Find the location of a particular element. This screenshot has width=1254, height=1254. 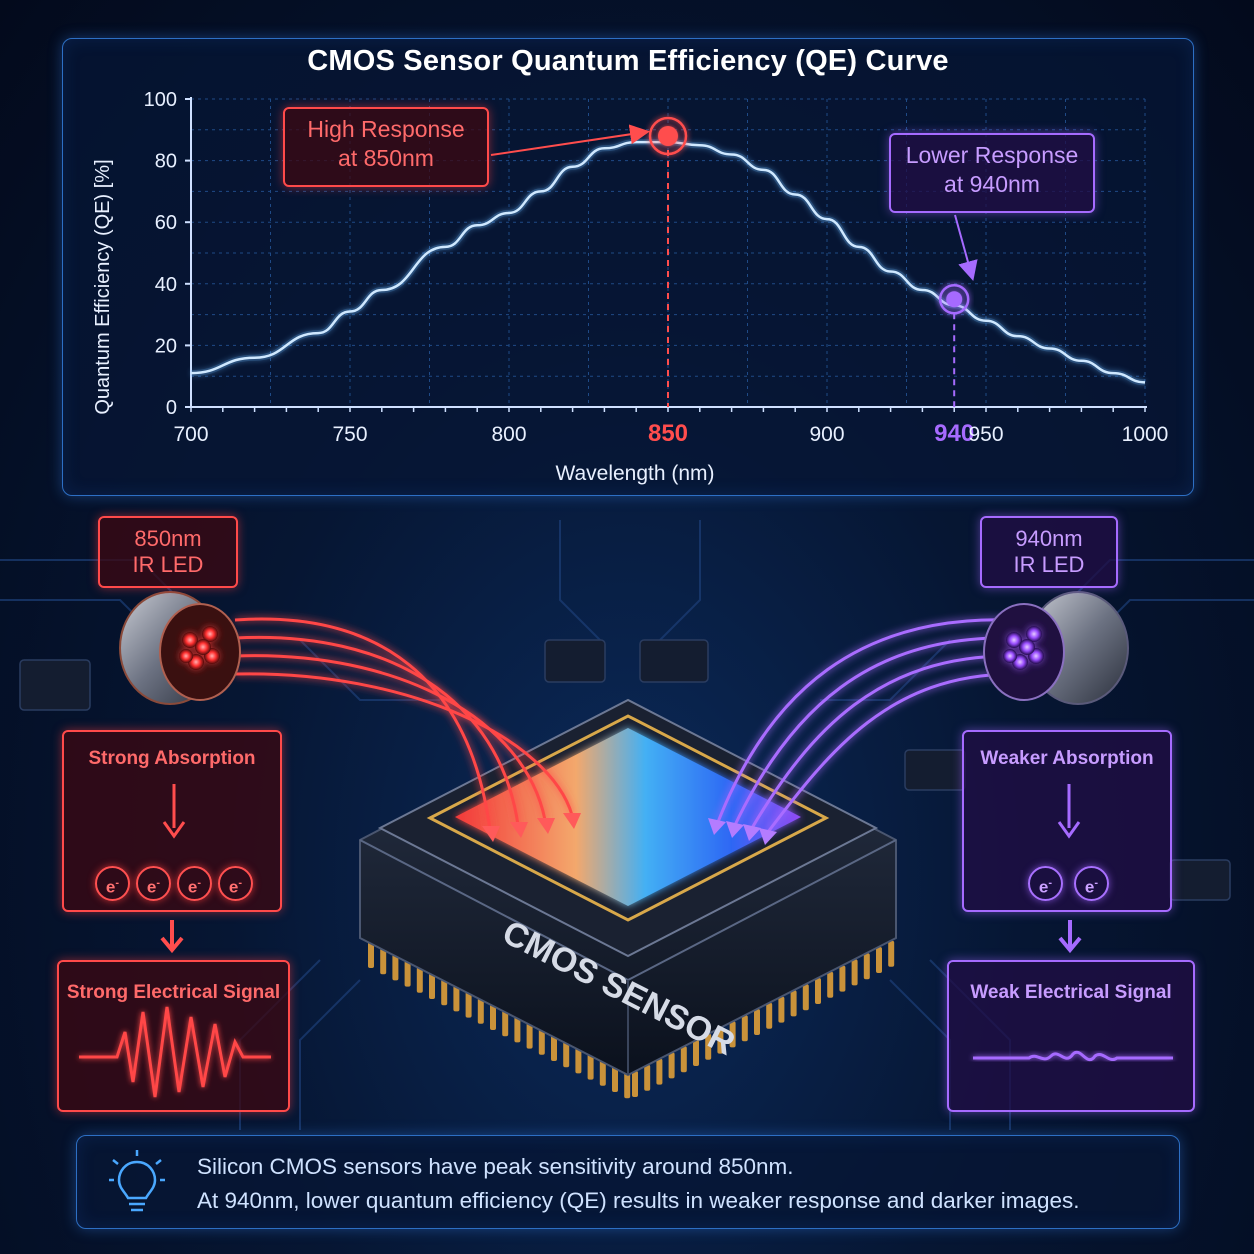

strong-absorption-panel: Strong Absorption e-e-e-e- is located at coordinates (172, 821).